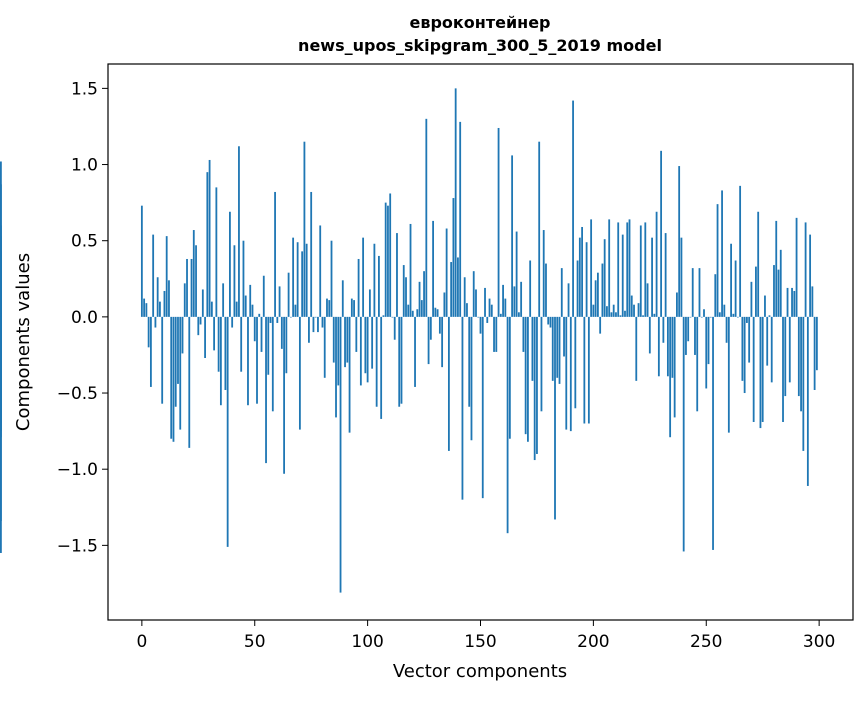  I want to click on x-tick-label: 300, so click(819, 642).